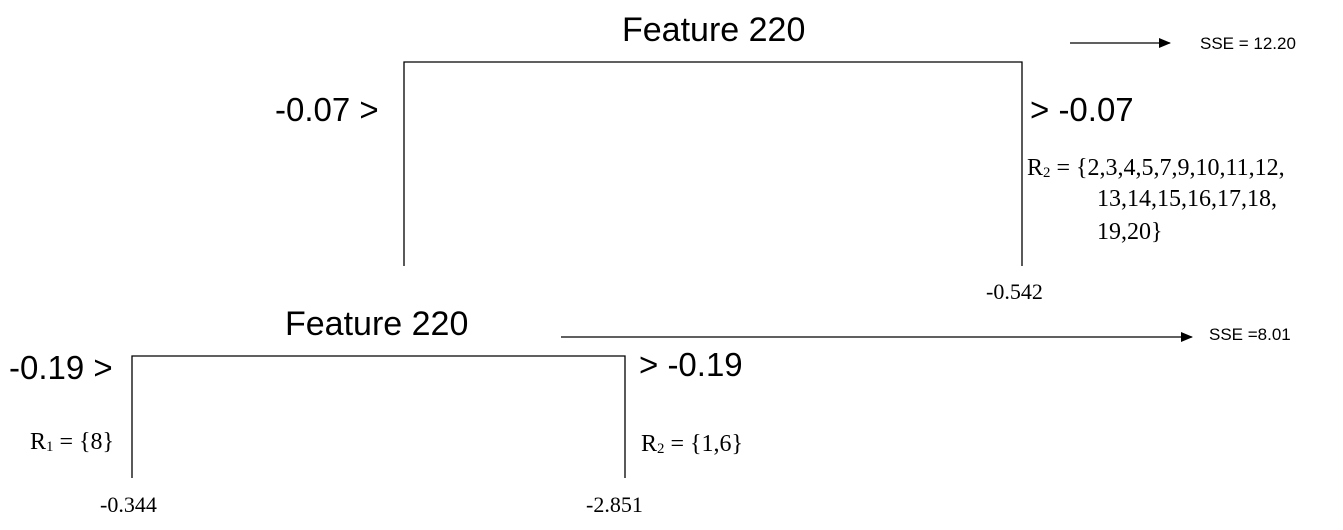 Image resolution: width=1343 pixels, height=530 pixels. What do you see at coordinates (704, 444) in the screenshot?
I see `region-members: = {1,6}` at bounding box center [704, 444].